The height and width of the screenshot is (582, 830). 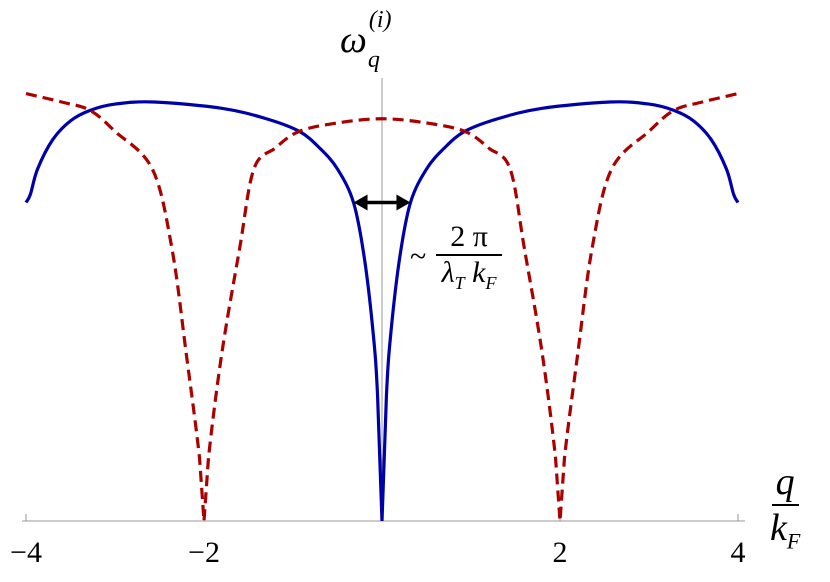 What do you see at coordinates (360, 202) in the screenshot?
I see `arrow-head-left` at bounding box center [360, 202].